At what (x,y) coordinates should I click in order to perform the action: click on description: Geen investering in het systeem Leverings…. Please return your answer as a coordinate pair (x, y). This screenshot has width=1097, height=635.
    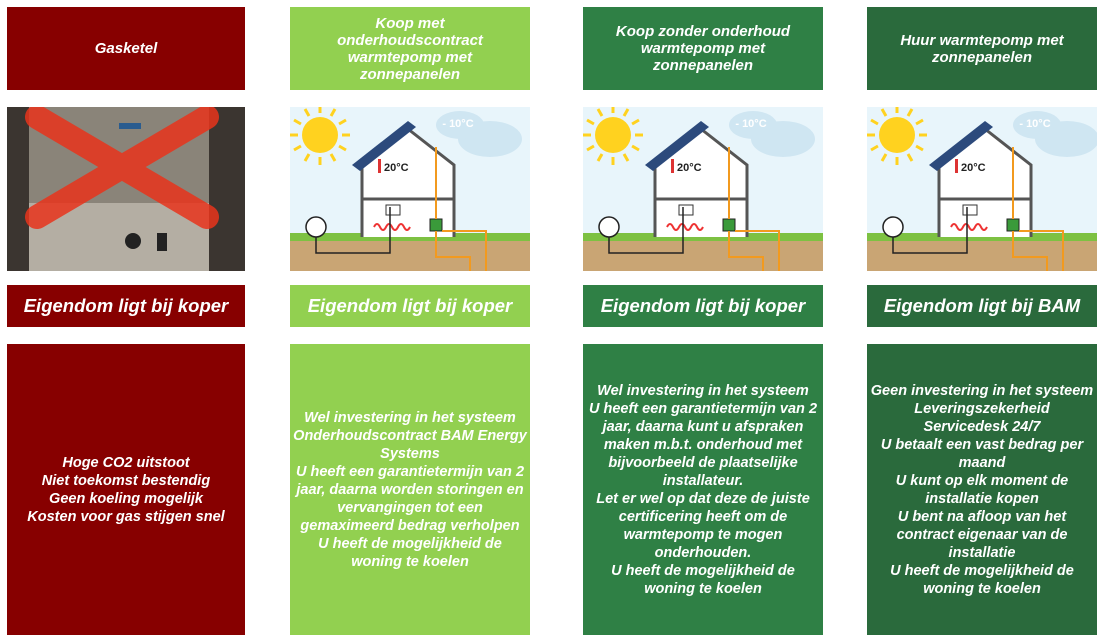
    Looking at the image, I should click on (982, 489).